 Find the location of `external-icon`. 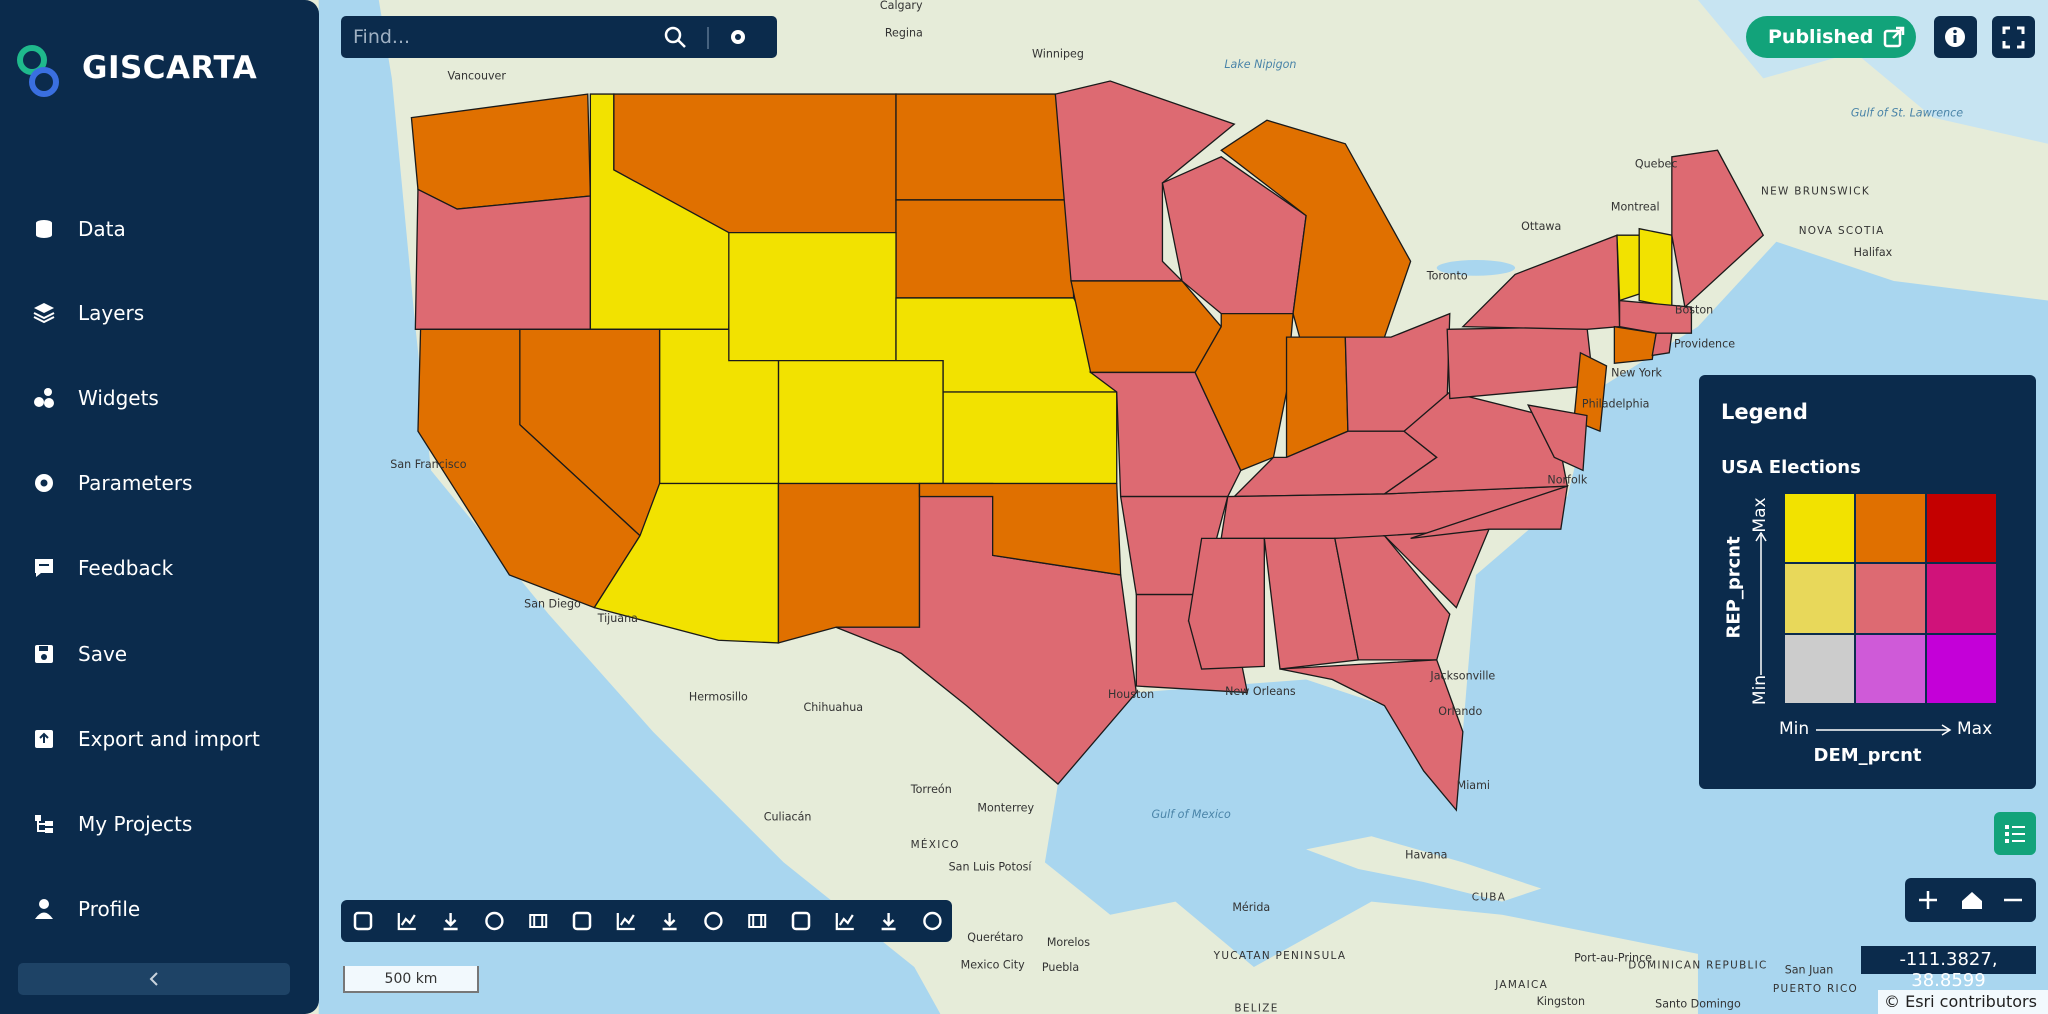

external-icon is located at coordinates (1894, 37).